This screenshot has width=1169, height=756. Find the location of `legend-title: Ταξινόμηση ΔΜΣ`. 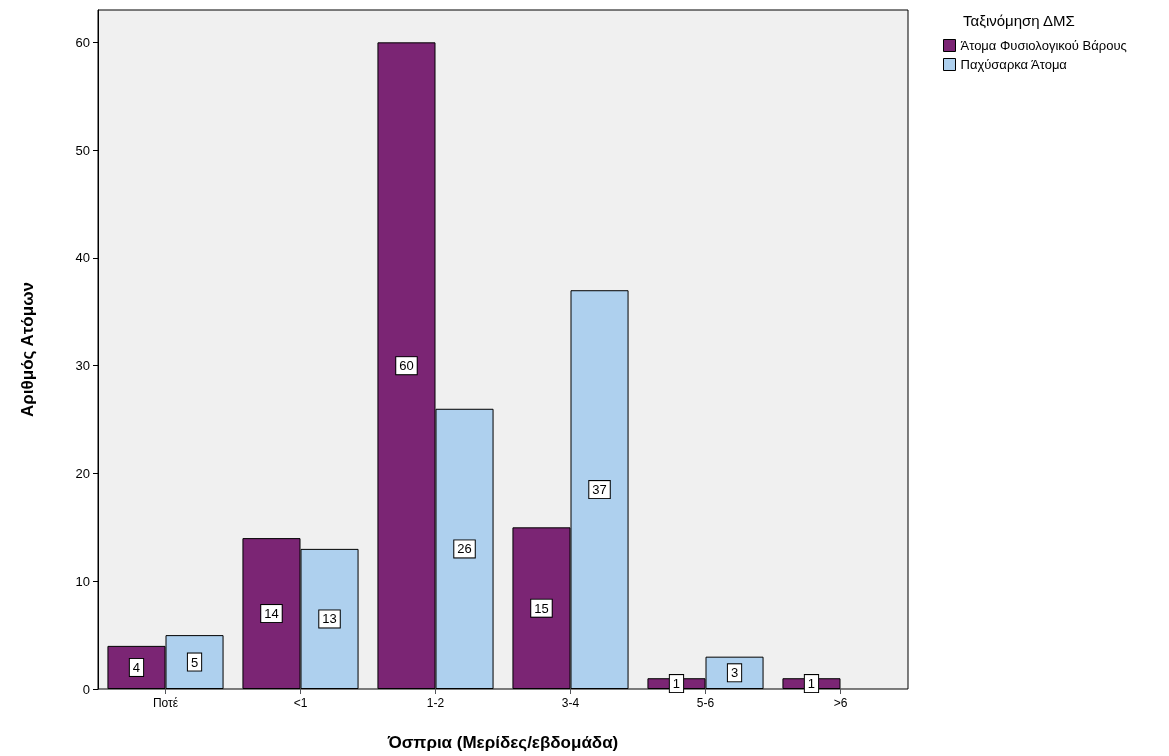

legend-title: Ταξινόμηση ΔΜΣ is located at coordinates (1019, 20).